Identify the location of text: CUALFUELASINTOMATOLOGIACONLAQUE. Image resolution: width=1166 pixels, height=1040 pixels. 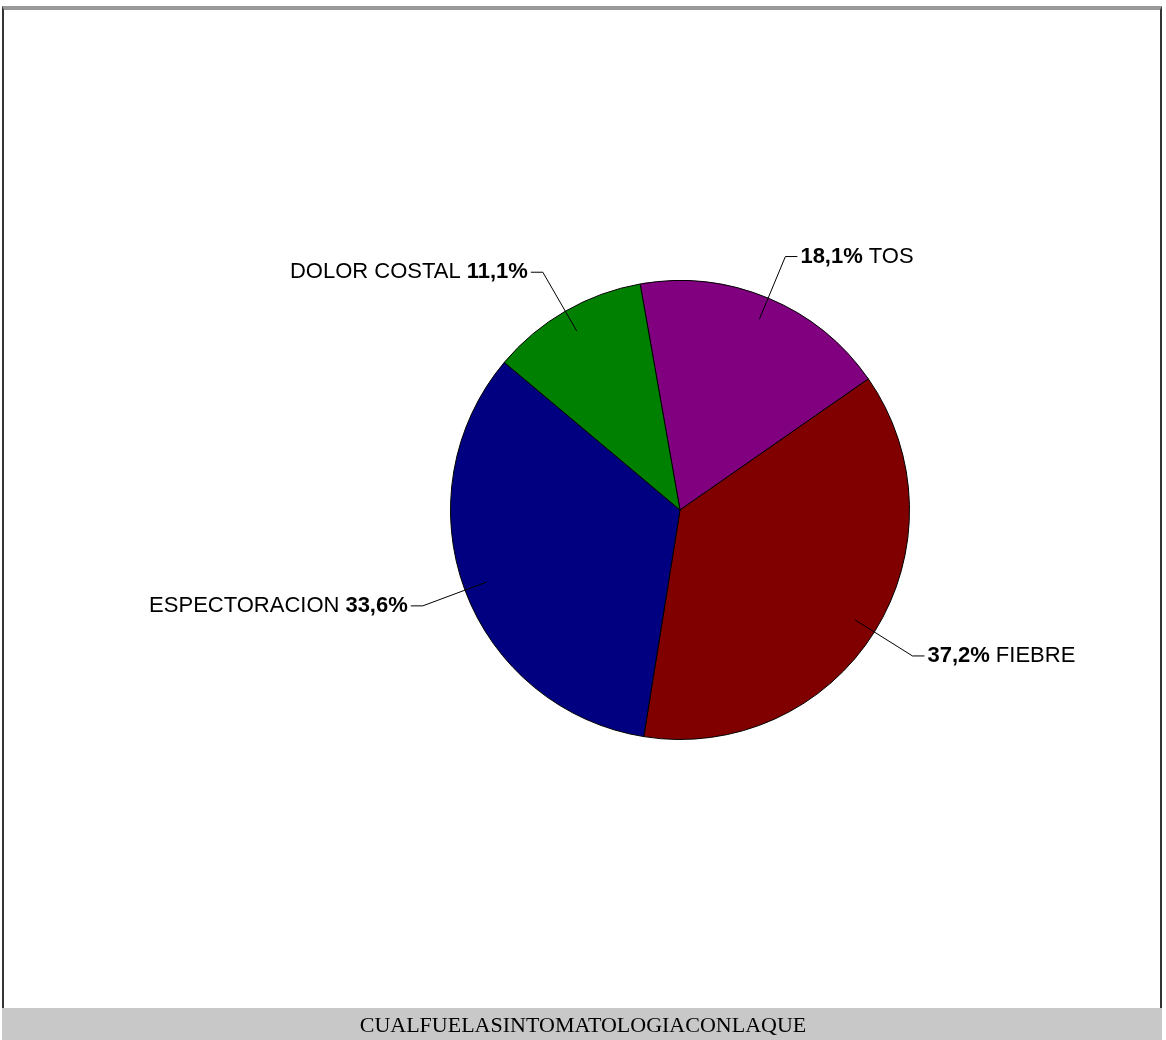
(583, 1025).